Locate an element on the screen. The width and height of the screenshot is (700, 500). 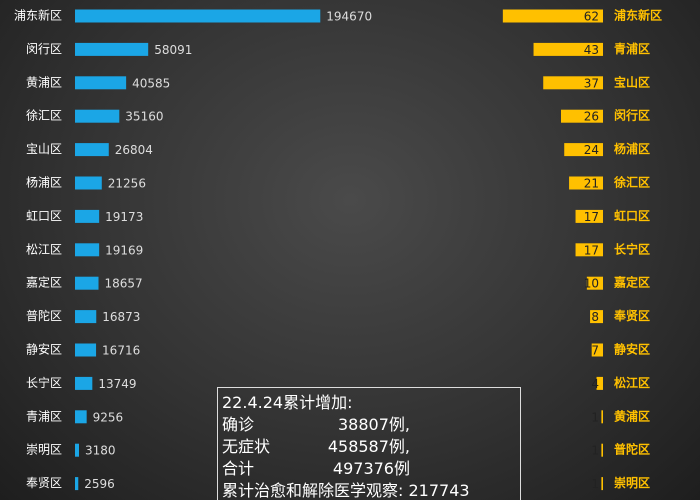
value-label: 26 is located at coordinates (591, 117).